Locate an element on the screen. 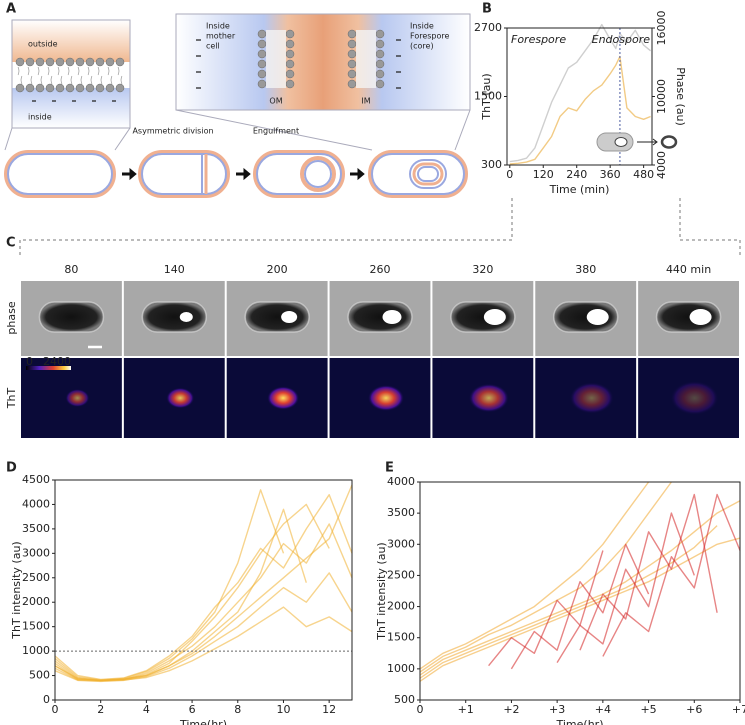  x-tick-label: 12 is located at coordinates (329, 709).